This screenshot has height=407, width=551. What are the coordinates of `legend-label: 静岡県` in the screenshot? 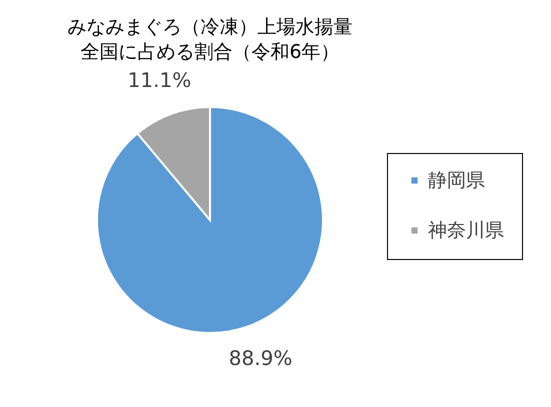 It's located at (456, 181).